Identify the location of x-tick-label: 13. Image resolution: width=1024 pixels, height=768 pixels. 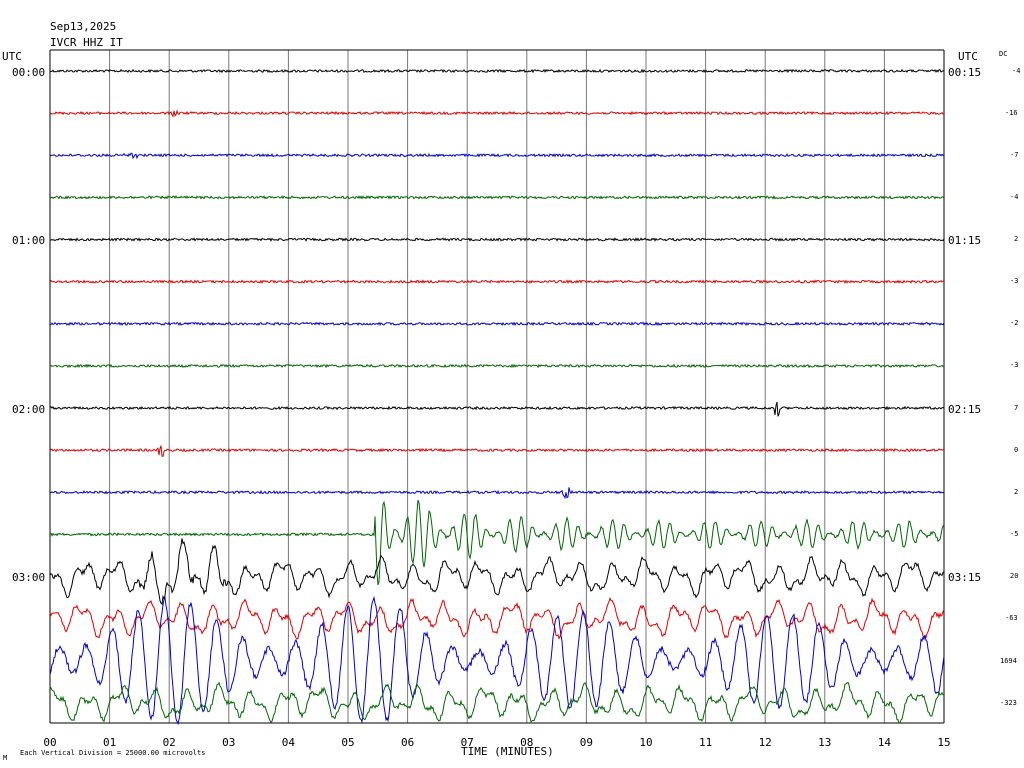
(824, 742).